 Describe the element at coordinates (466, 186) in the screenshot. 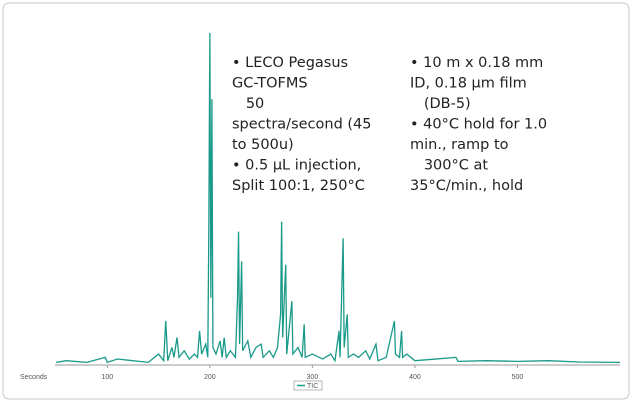

I see `annotation-line: 35°C/min., hold` at that location.